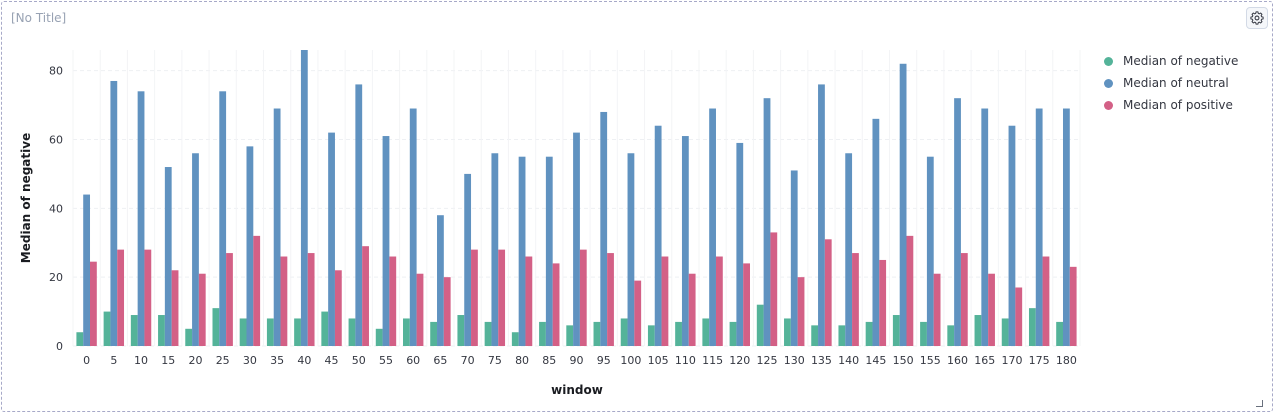  Describe the element at coordinates (1171, 61) in the screenshot. I see `legend-item-negative: Median of negative` at that location.